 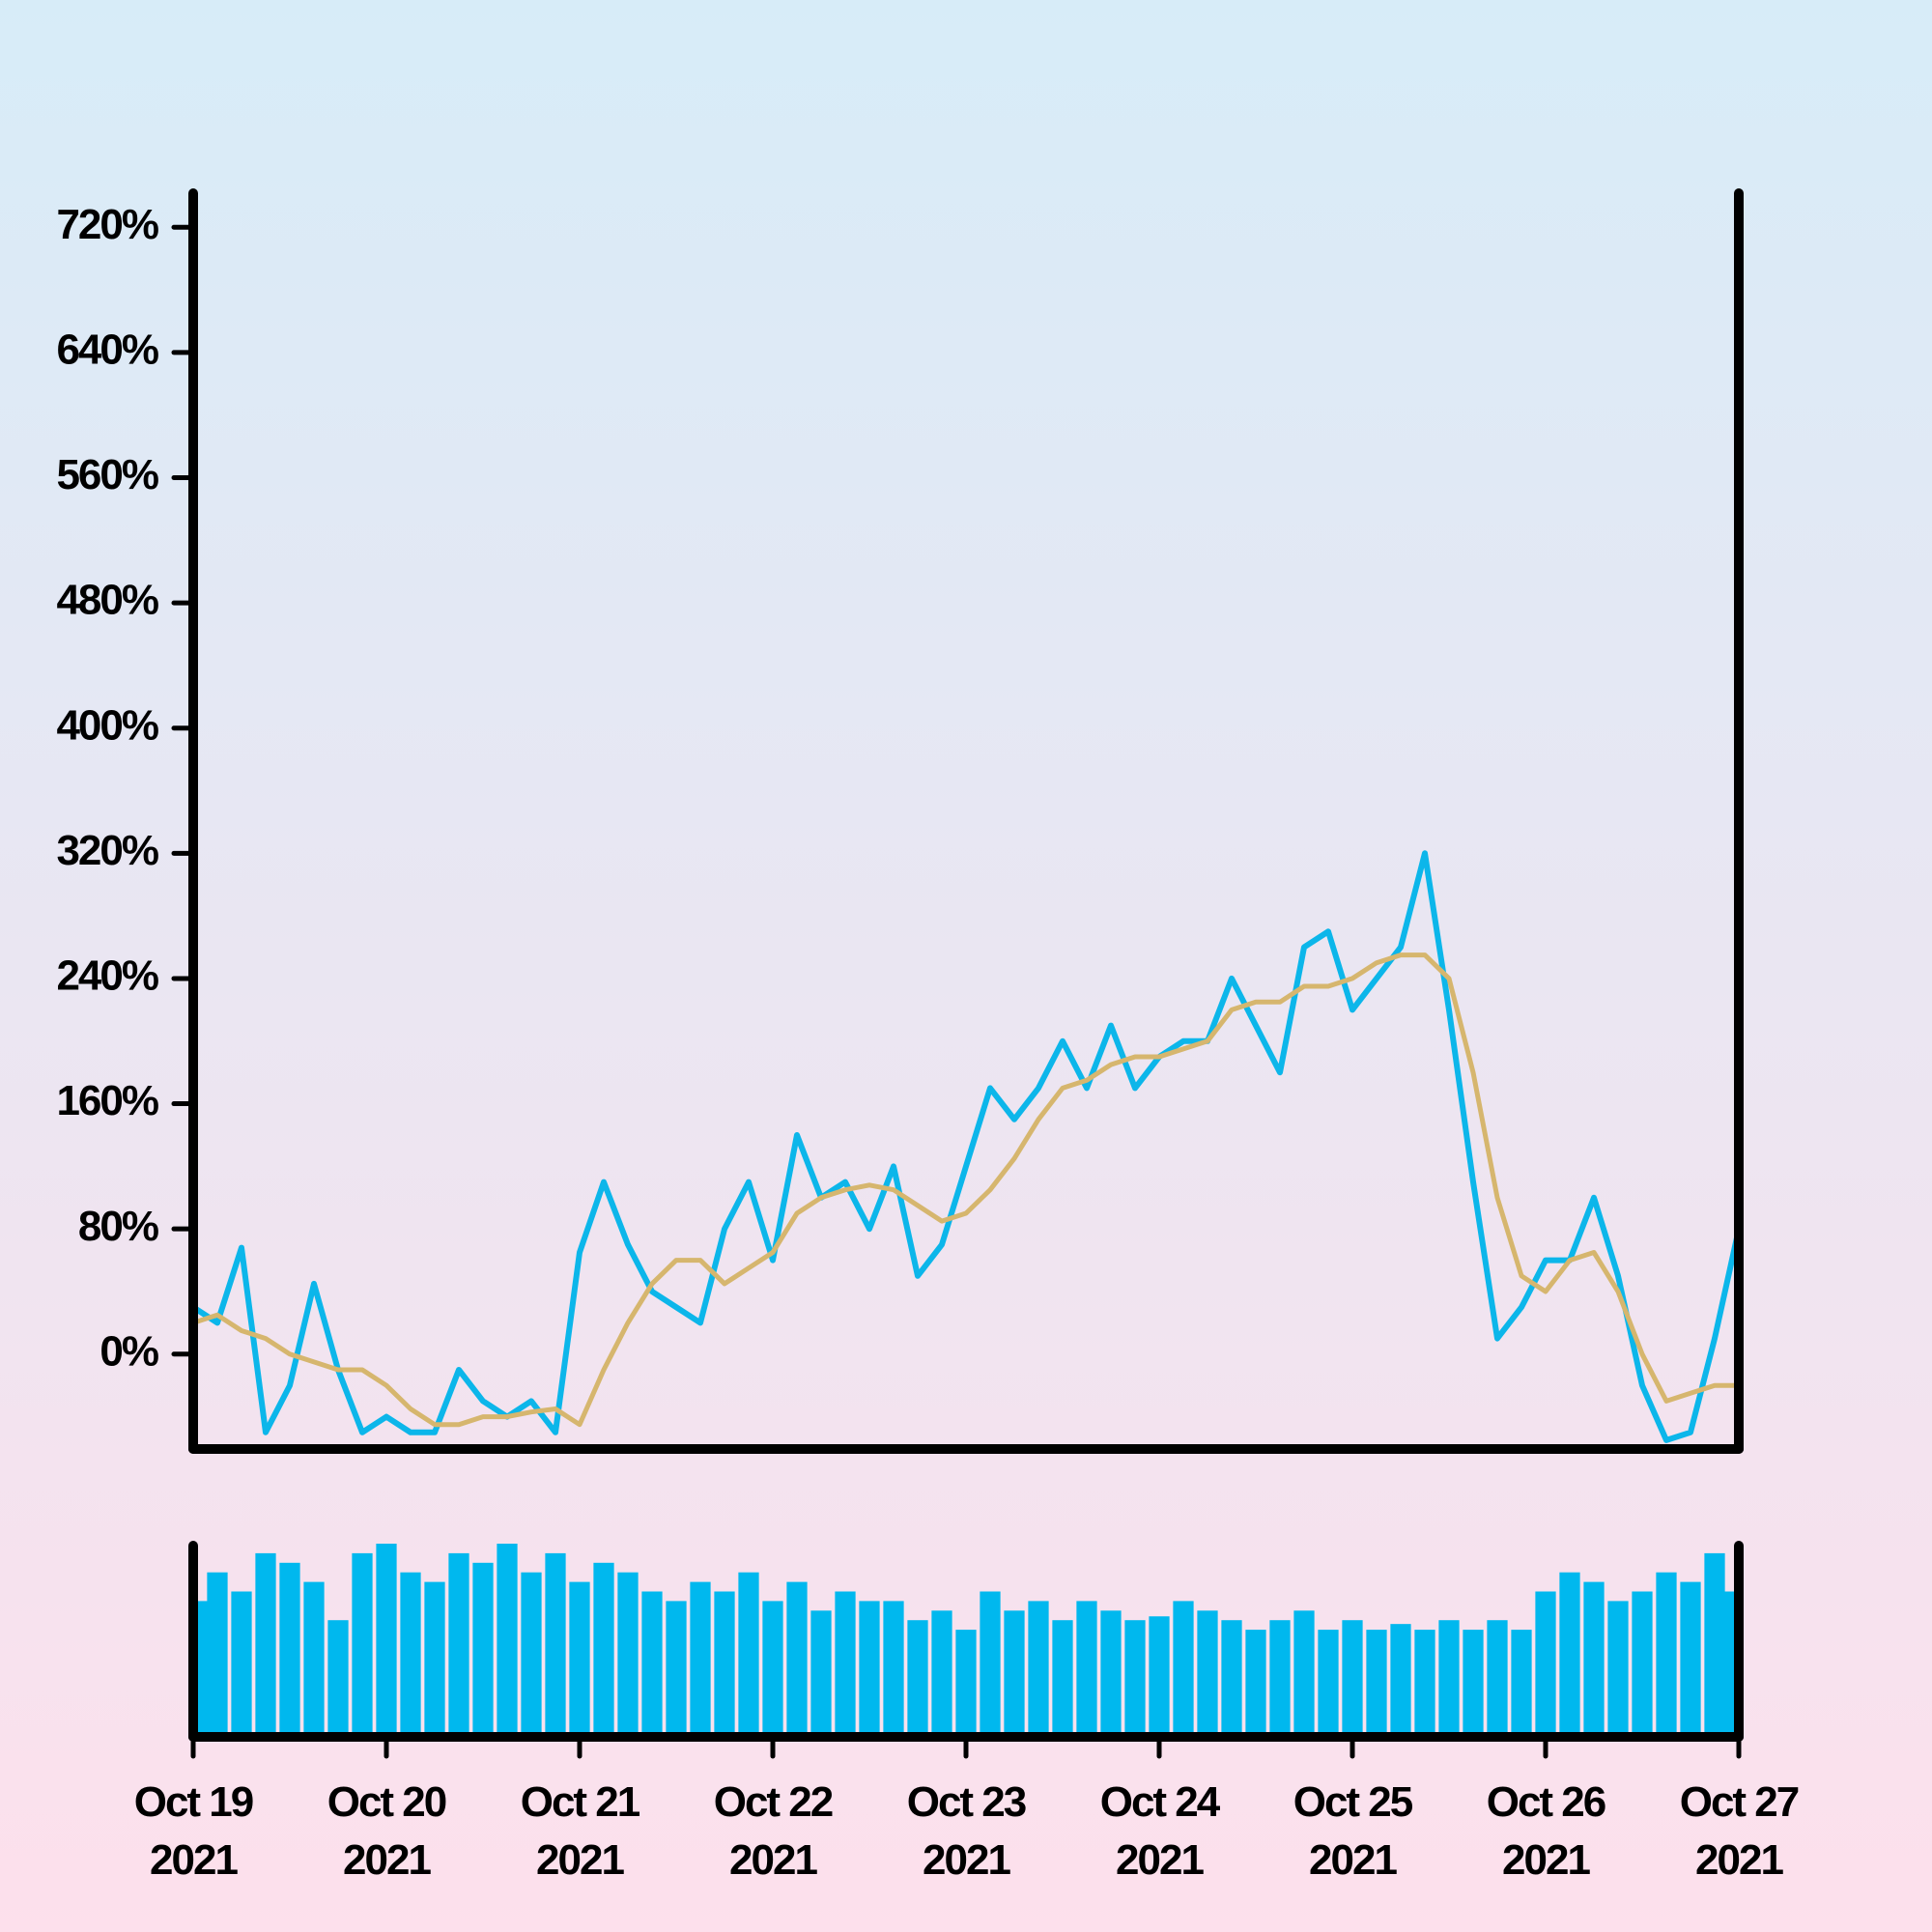 What do you see at coordinates (1353, 1831) in the screenshot?
I see `x-tick-label: Oct 25 2021` at bounding box center [1353, 1831].